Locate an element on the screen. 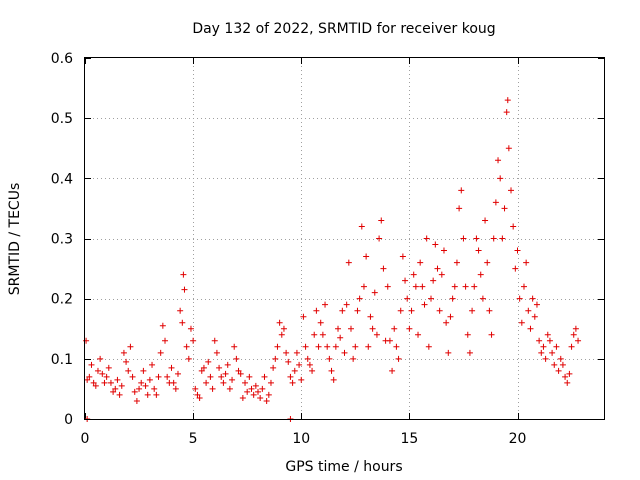  y-axis-label: SRMTID / TECUs is located at coordinates (15, 239).